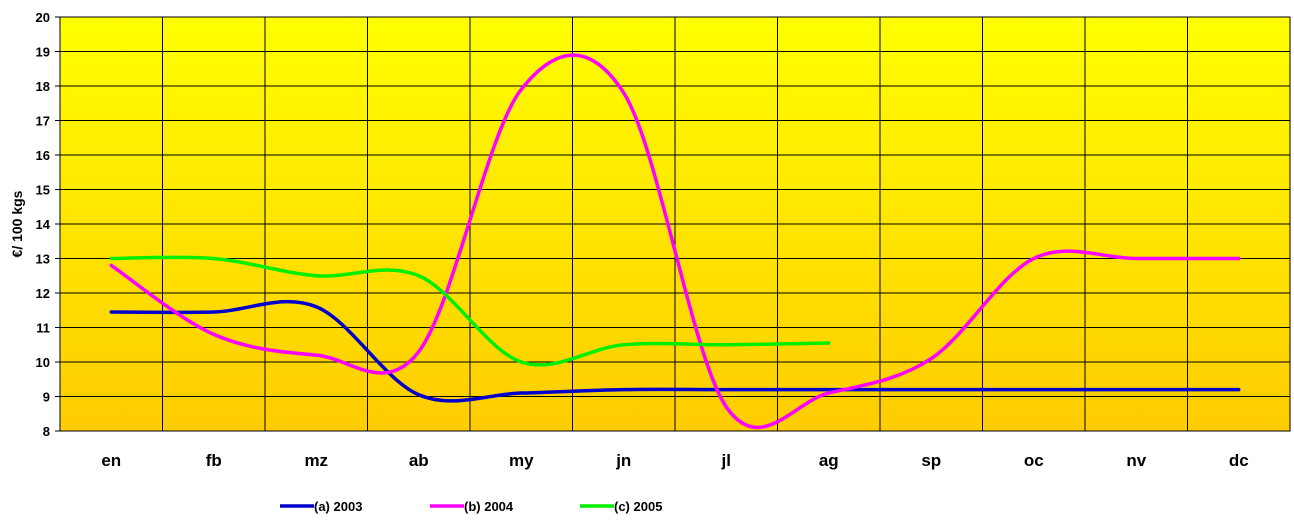 The image size is (1294, 524). What do you see at coordinates (1136, 460) in the screenshot?
I see `x-tick-label: nv` at bounding box center [1136, 460].